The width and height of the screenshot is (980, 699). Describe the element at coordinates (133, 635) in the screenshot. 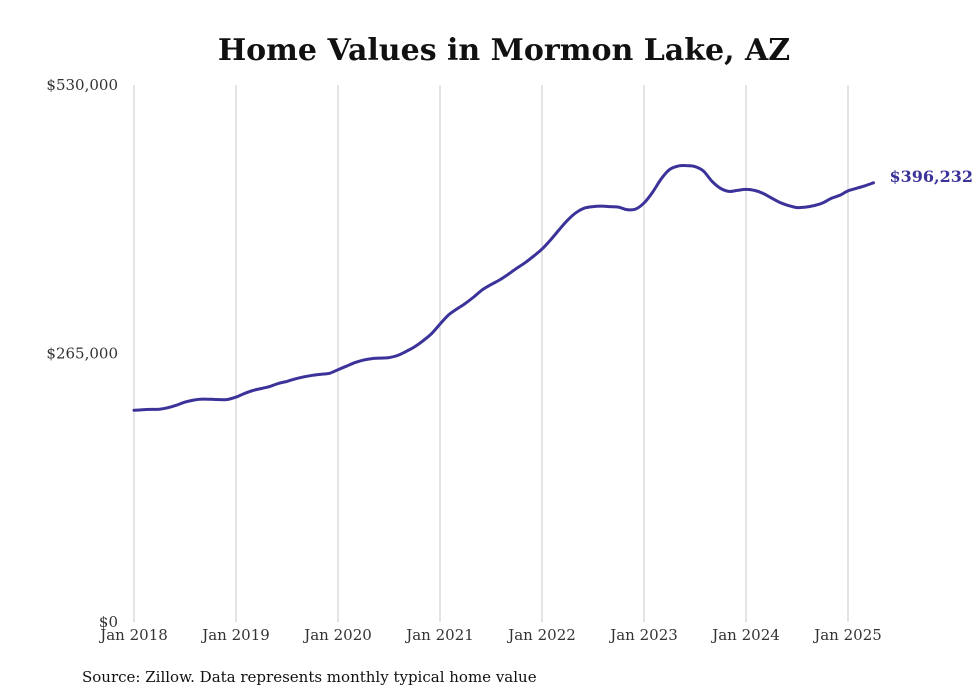

I see `x-tick-label: Jan 2018` at that location.